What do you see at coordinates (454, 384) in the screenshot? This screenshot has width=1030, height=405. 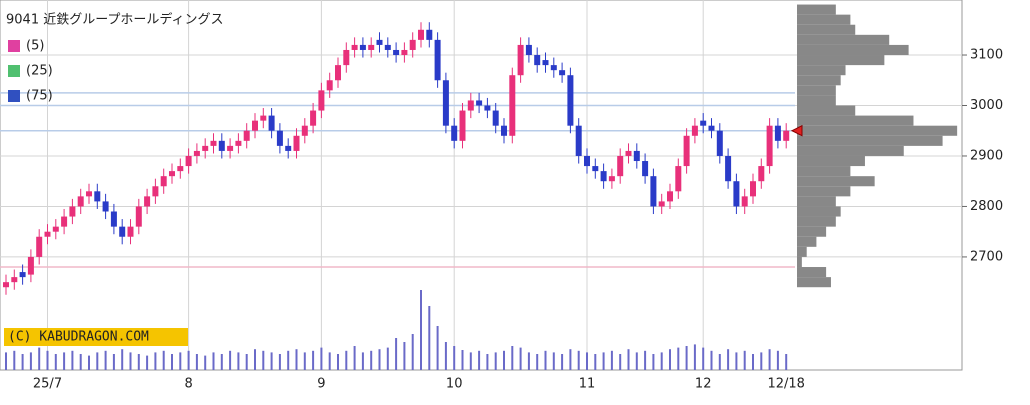 I see `x-tick-label: 10` at bounding box center [454, 384].